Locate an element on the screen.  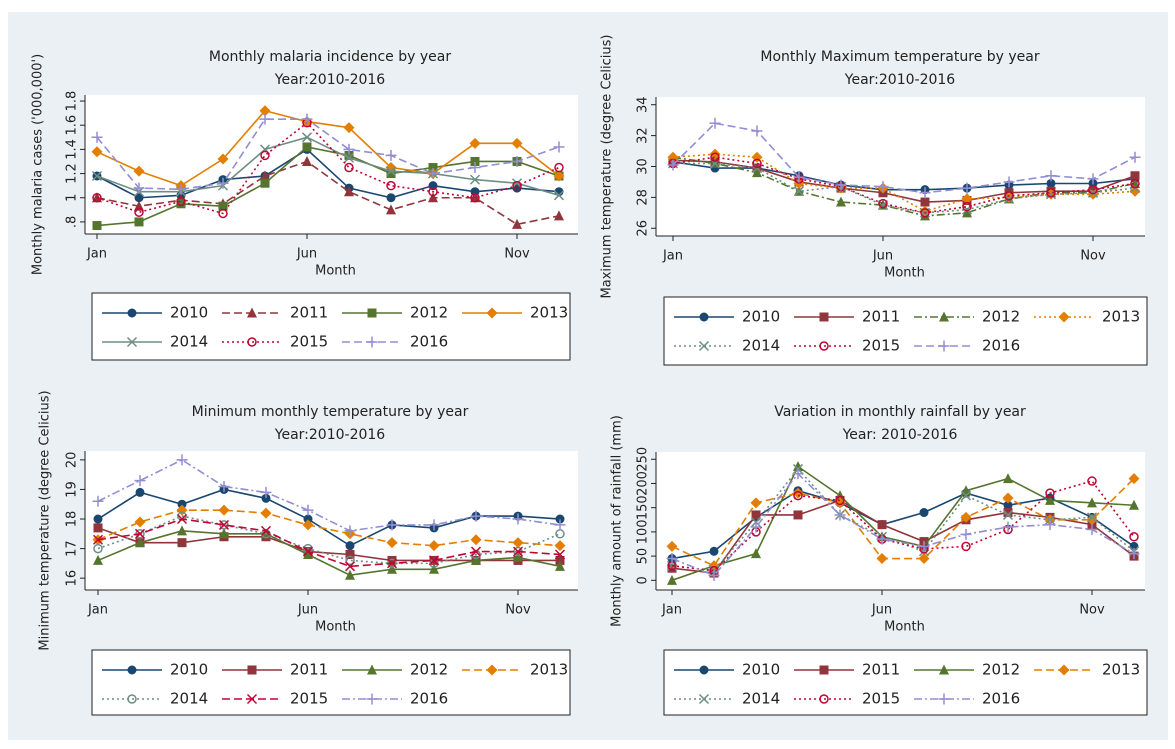
y-tick-label: 250 is located at coordinates (643, 459).